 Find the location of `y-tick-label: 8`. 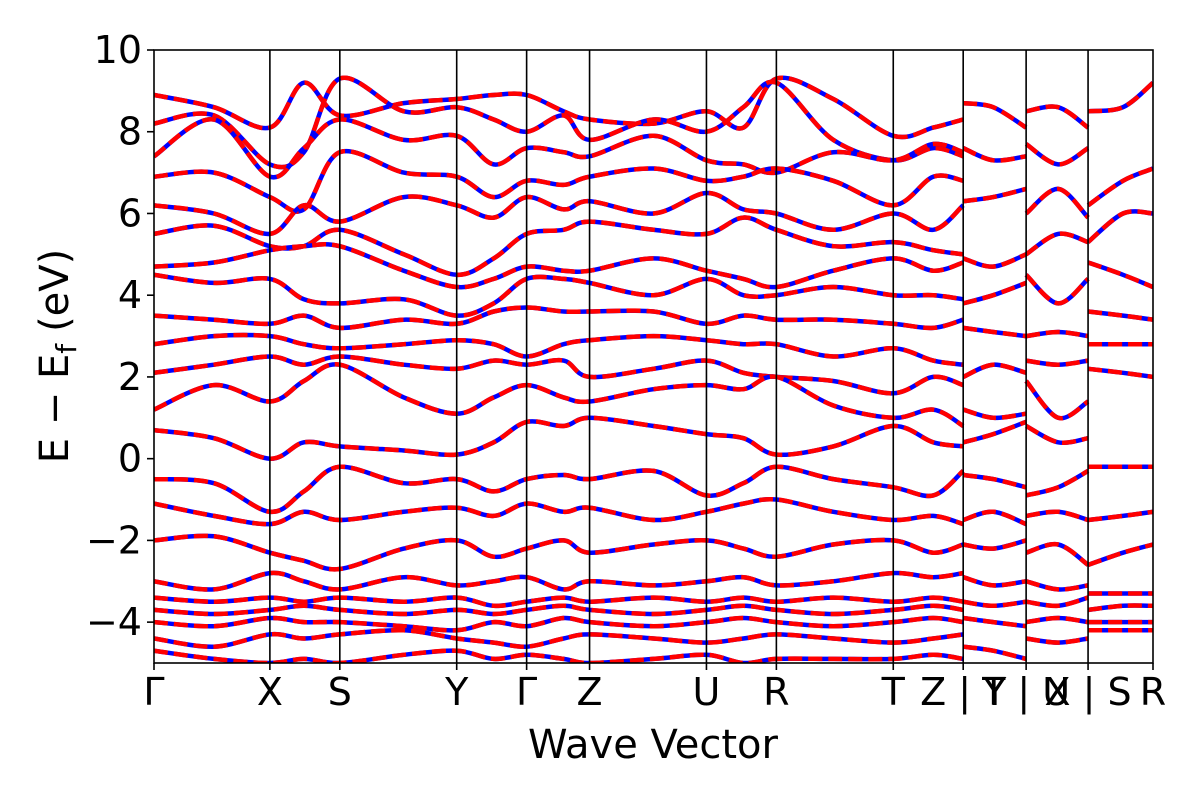

y-tick-label: 8 is located at coordinates (130, 132).